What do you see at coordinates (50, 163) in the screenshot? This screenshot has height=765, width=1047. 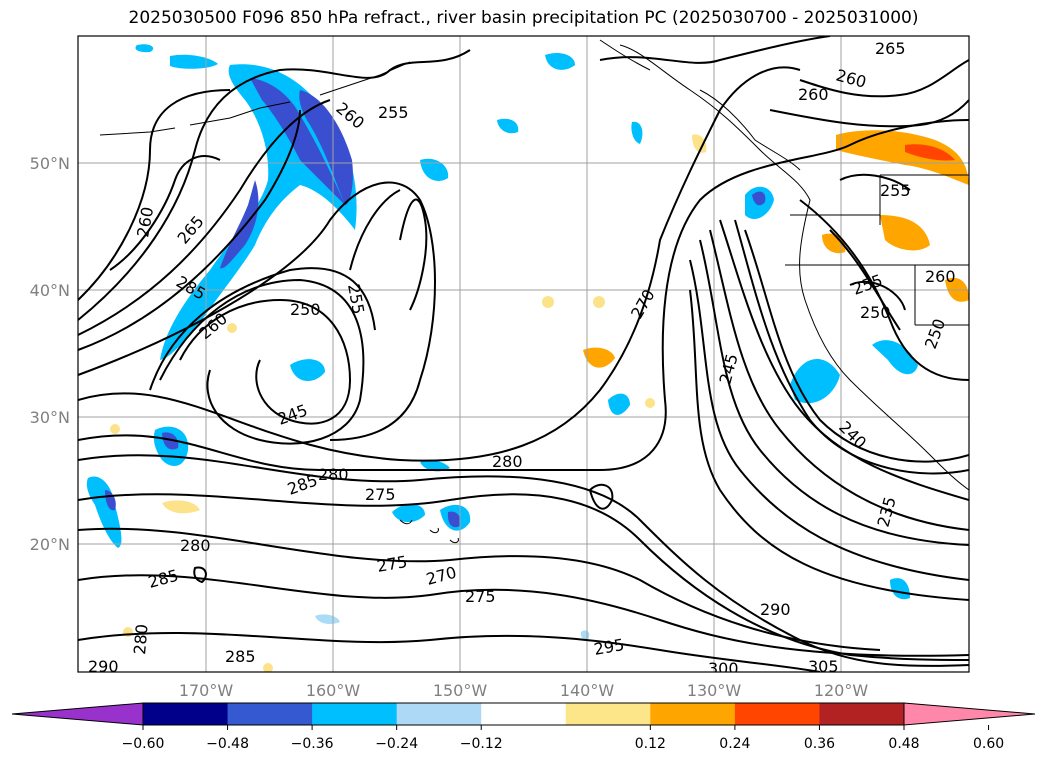 I see `lat-label: 50°N` at bounding box center [50, 163].